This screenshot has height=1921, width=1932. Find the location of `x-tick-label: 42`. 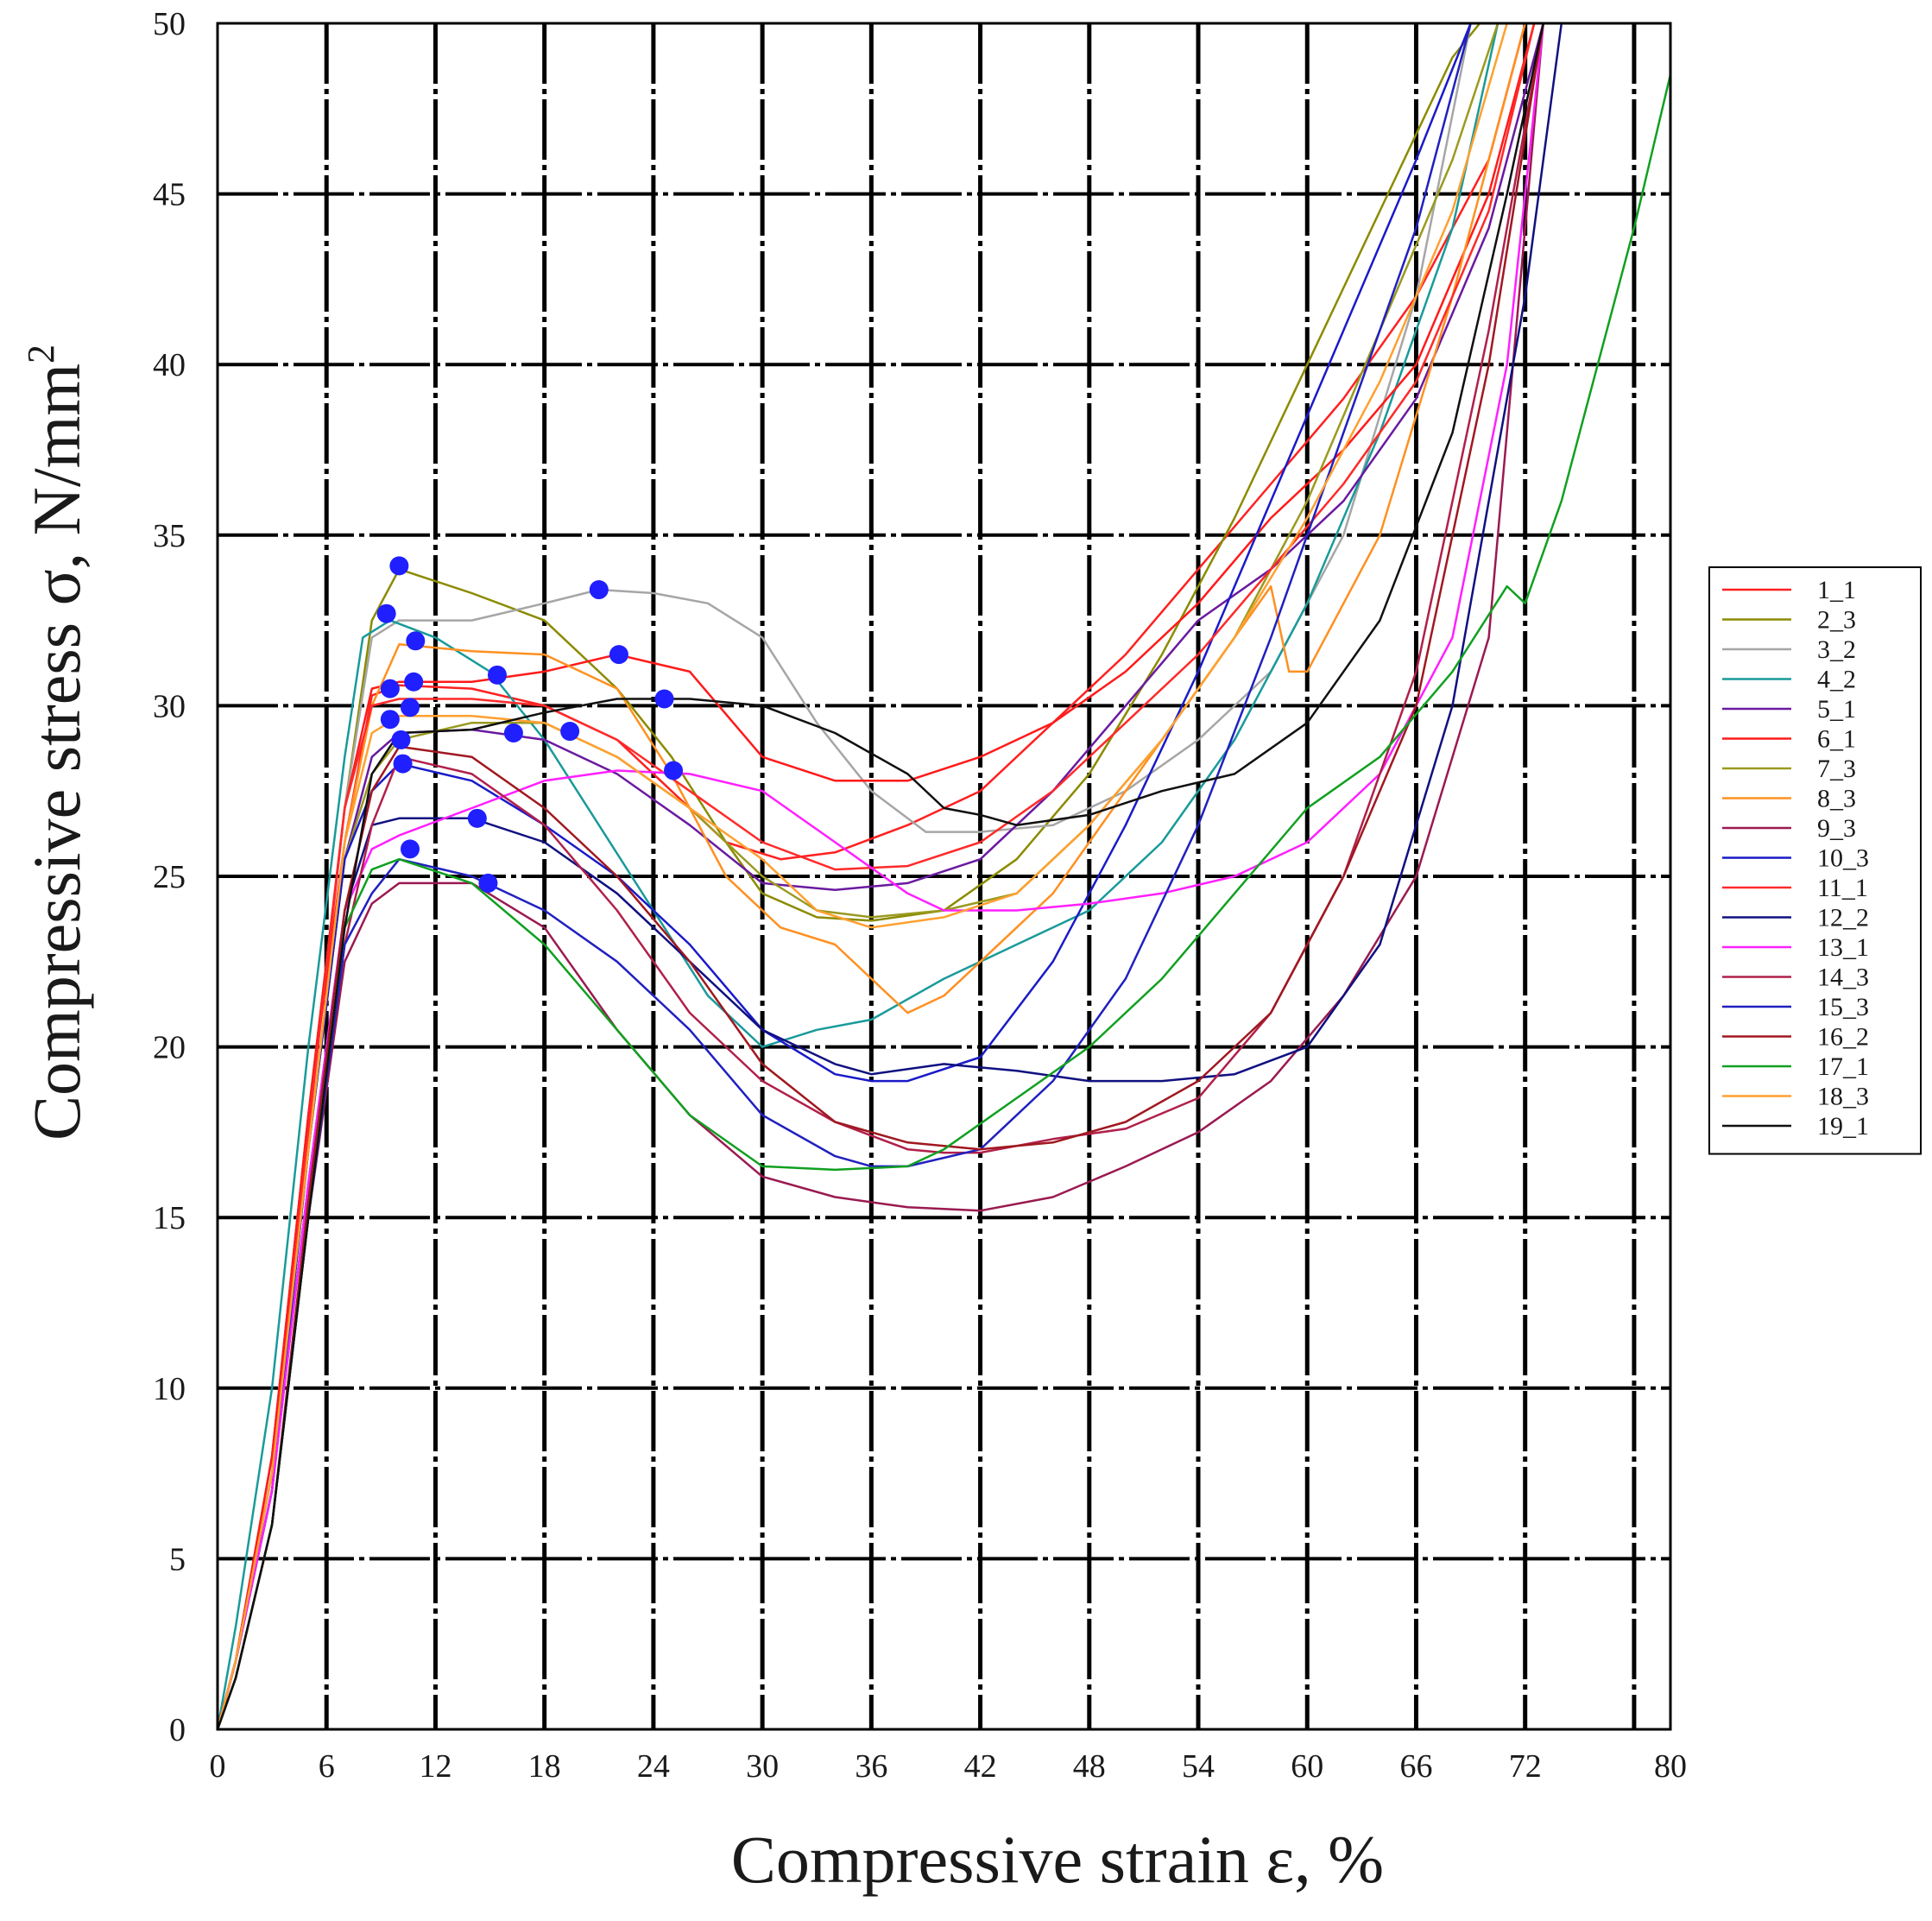

x-tick-label: 42 is located at coordinates (980, 1766).